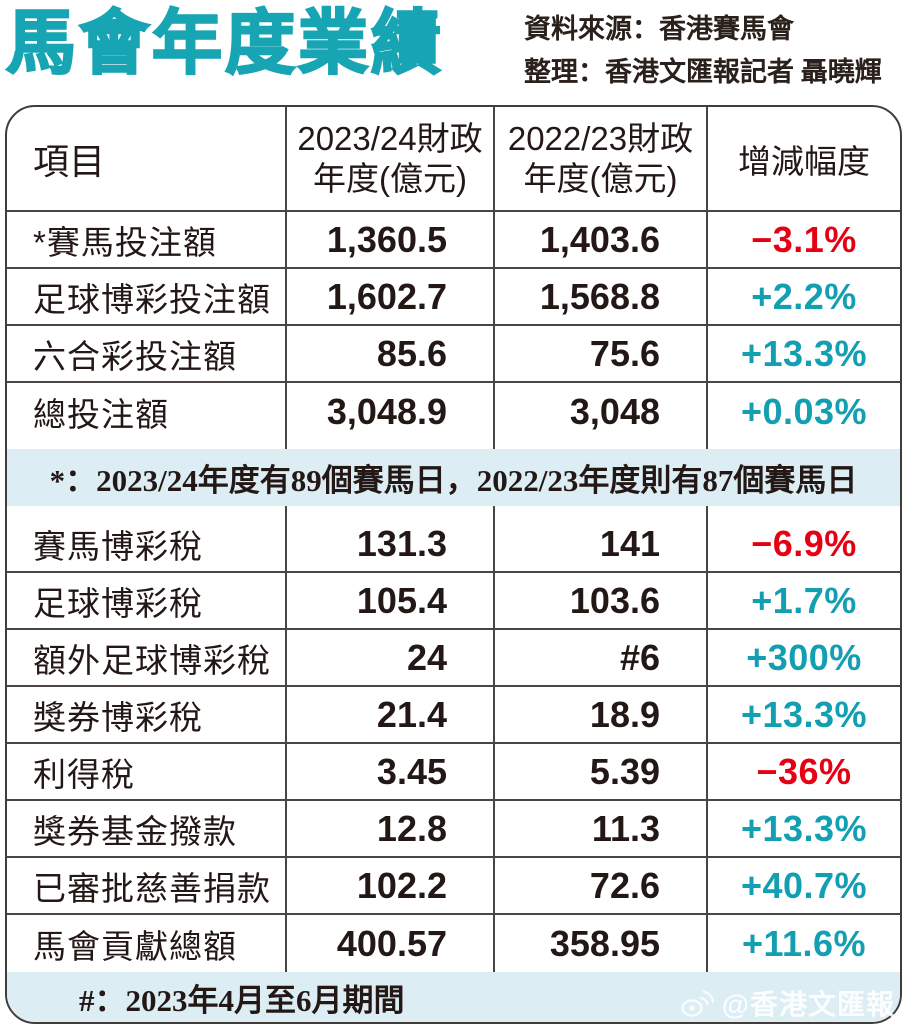  I want to click on fy2023-value: 358.95, so click(601, 943).